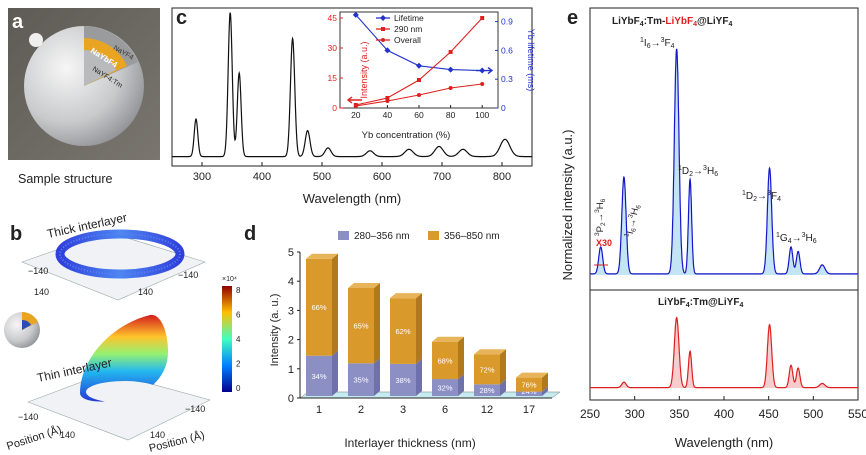 This screenshot has width=866, height=455. I want to click on thin-tick-neg: −140, so click(28, 417).